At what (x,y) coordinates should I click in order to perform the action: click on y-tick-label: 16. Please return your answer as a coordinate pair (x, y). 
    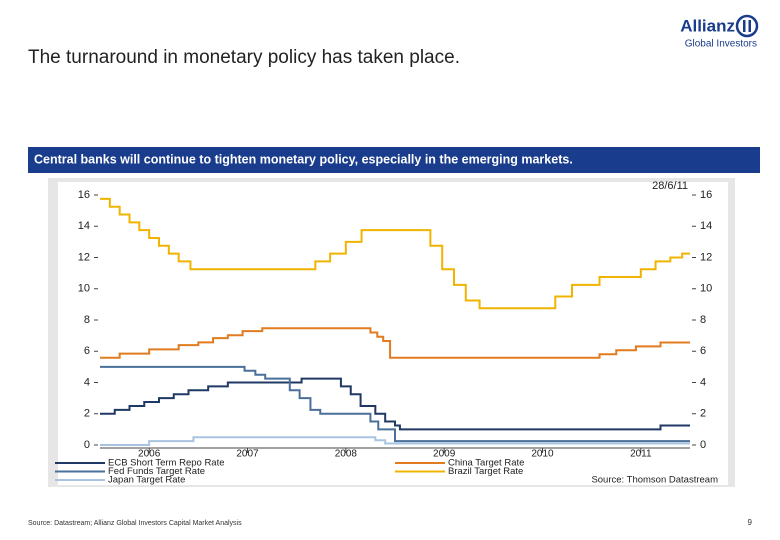
    Looking at the image, I should click on (84, 195).